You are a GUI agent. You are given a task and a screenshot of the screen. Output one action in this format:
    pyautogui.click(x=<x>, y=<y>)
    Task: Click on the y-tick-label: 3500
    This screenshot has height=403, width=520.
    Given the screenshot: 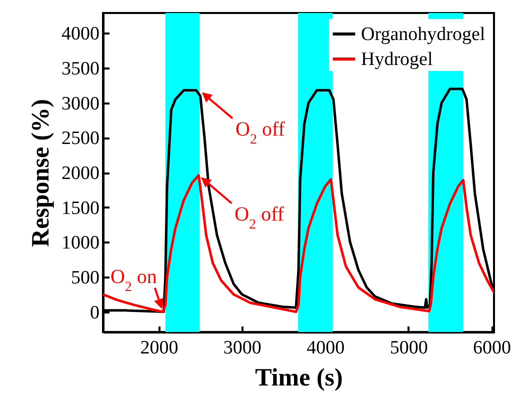 What is the action you would take?
    pyautogui.click(x=81, y=69)
    